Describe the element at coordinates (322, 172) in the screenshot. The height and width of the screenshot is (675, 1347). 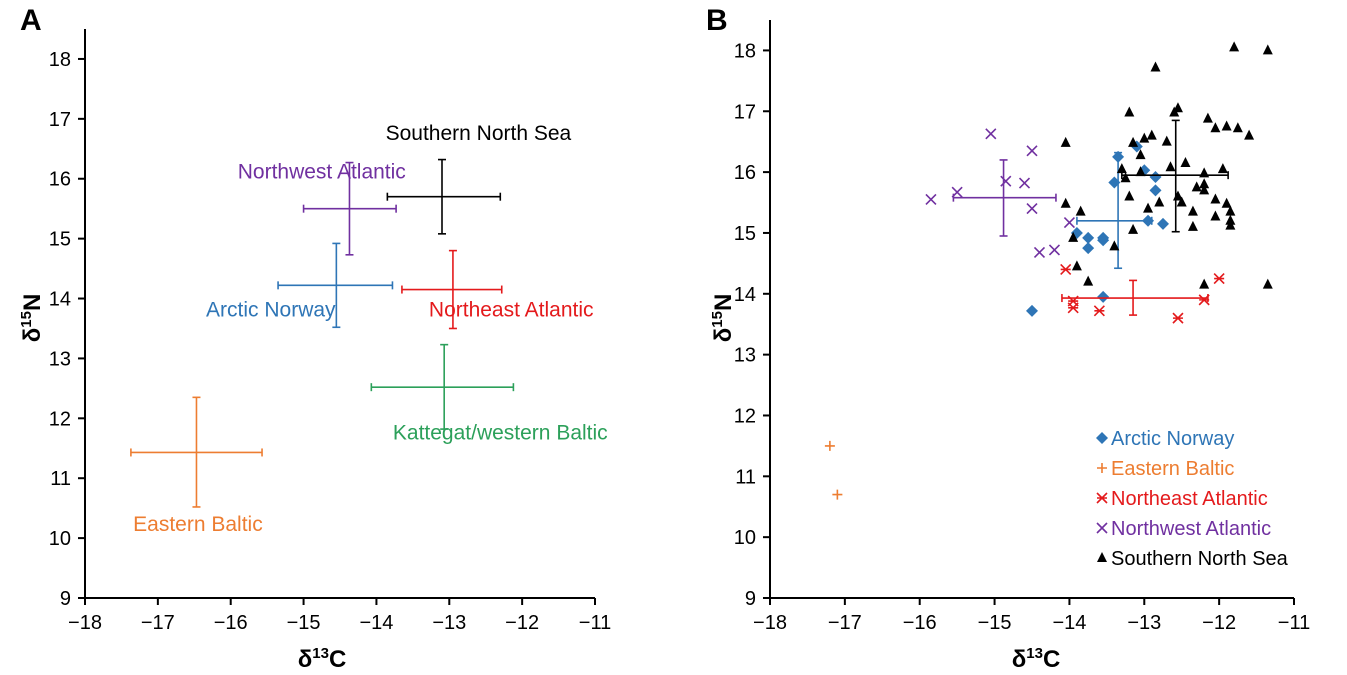
I see `panel-a-northwest-atlantic-label: Northwest Atlantic` at that location.